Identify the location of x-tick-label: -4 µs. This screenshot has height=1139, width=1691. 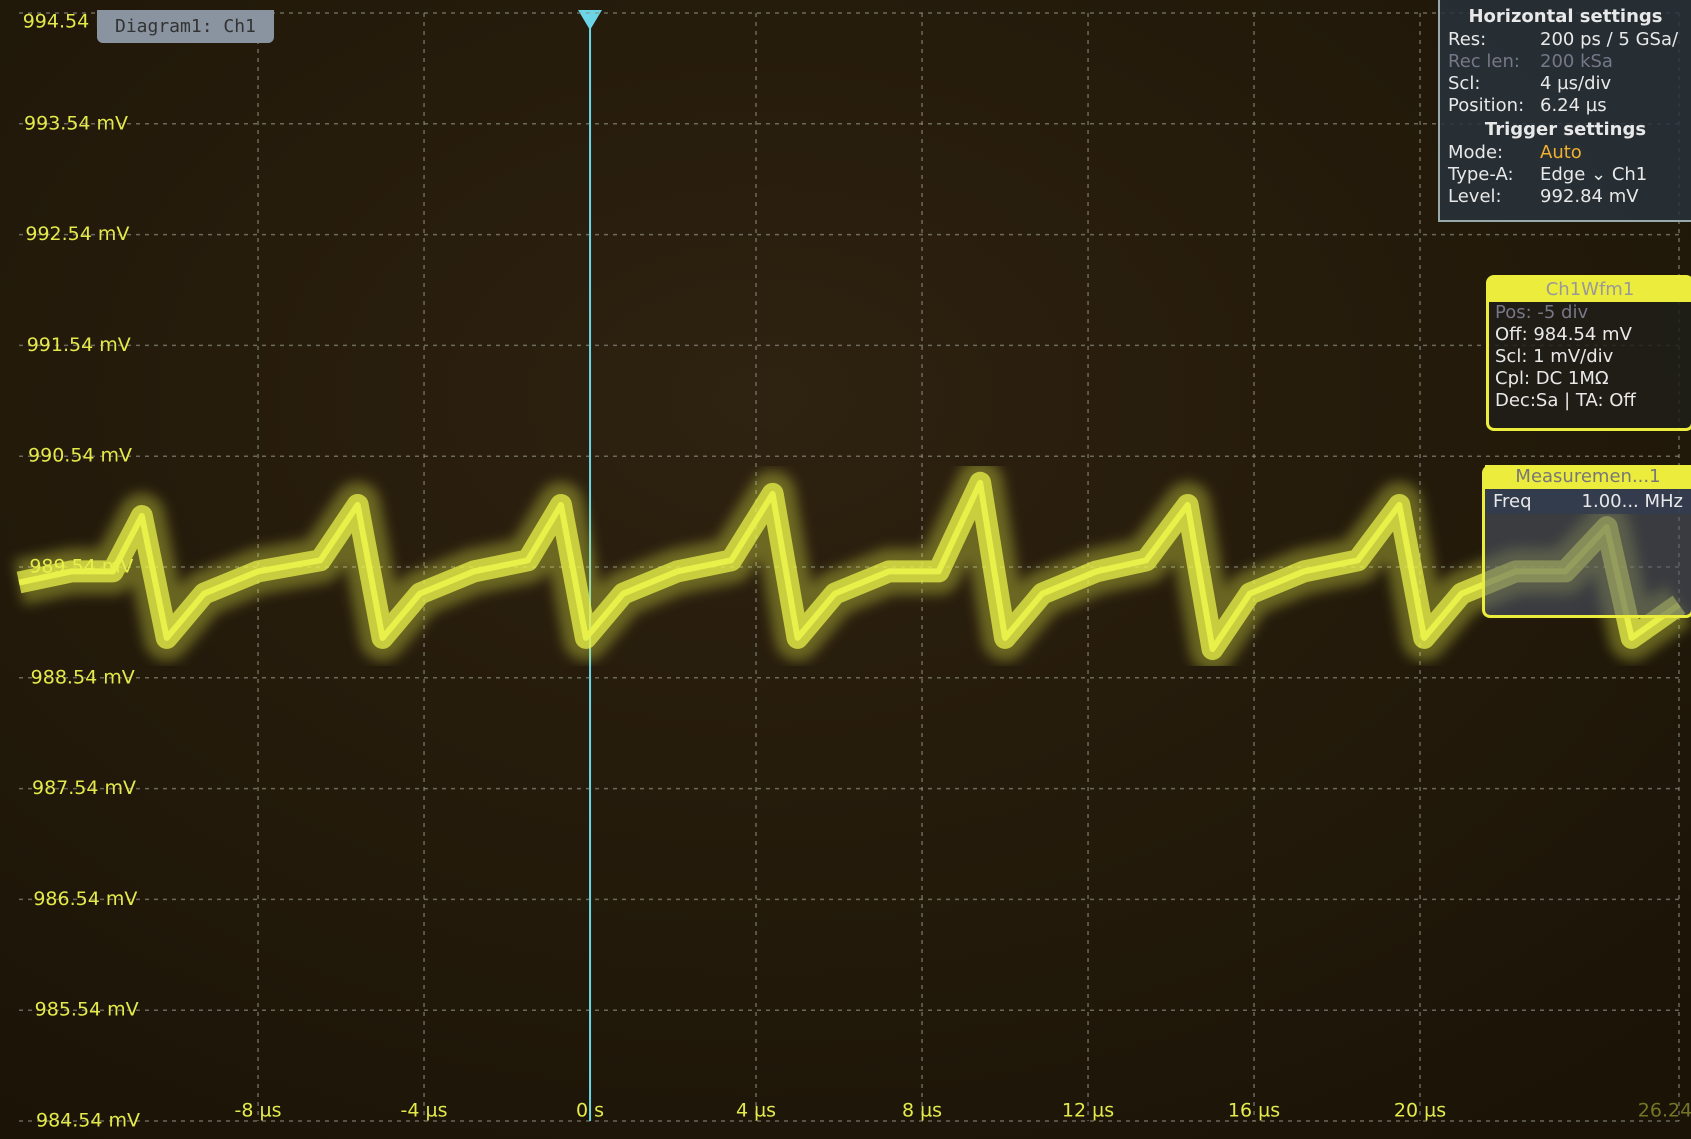
(424, 1111).